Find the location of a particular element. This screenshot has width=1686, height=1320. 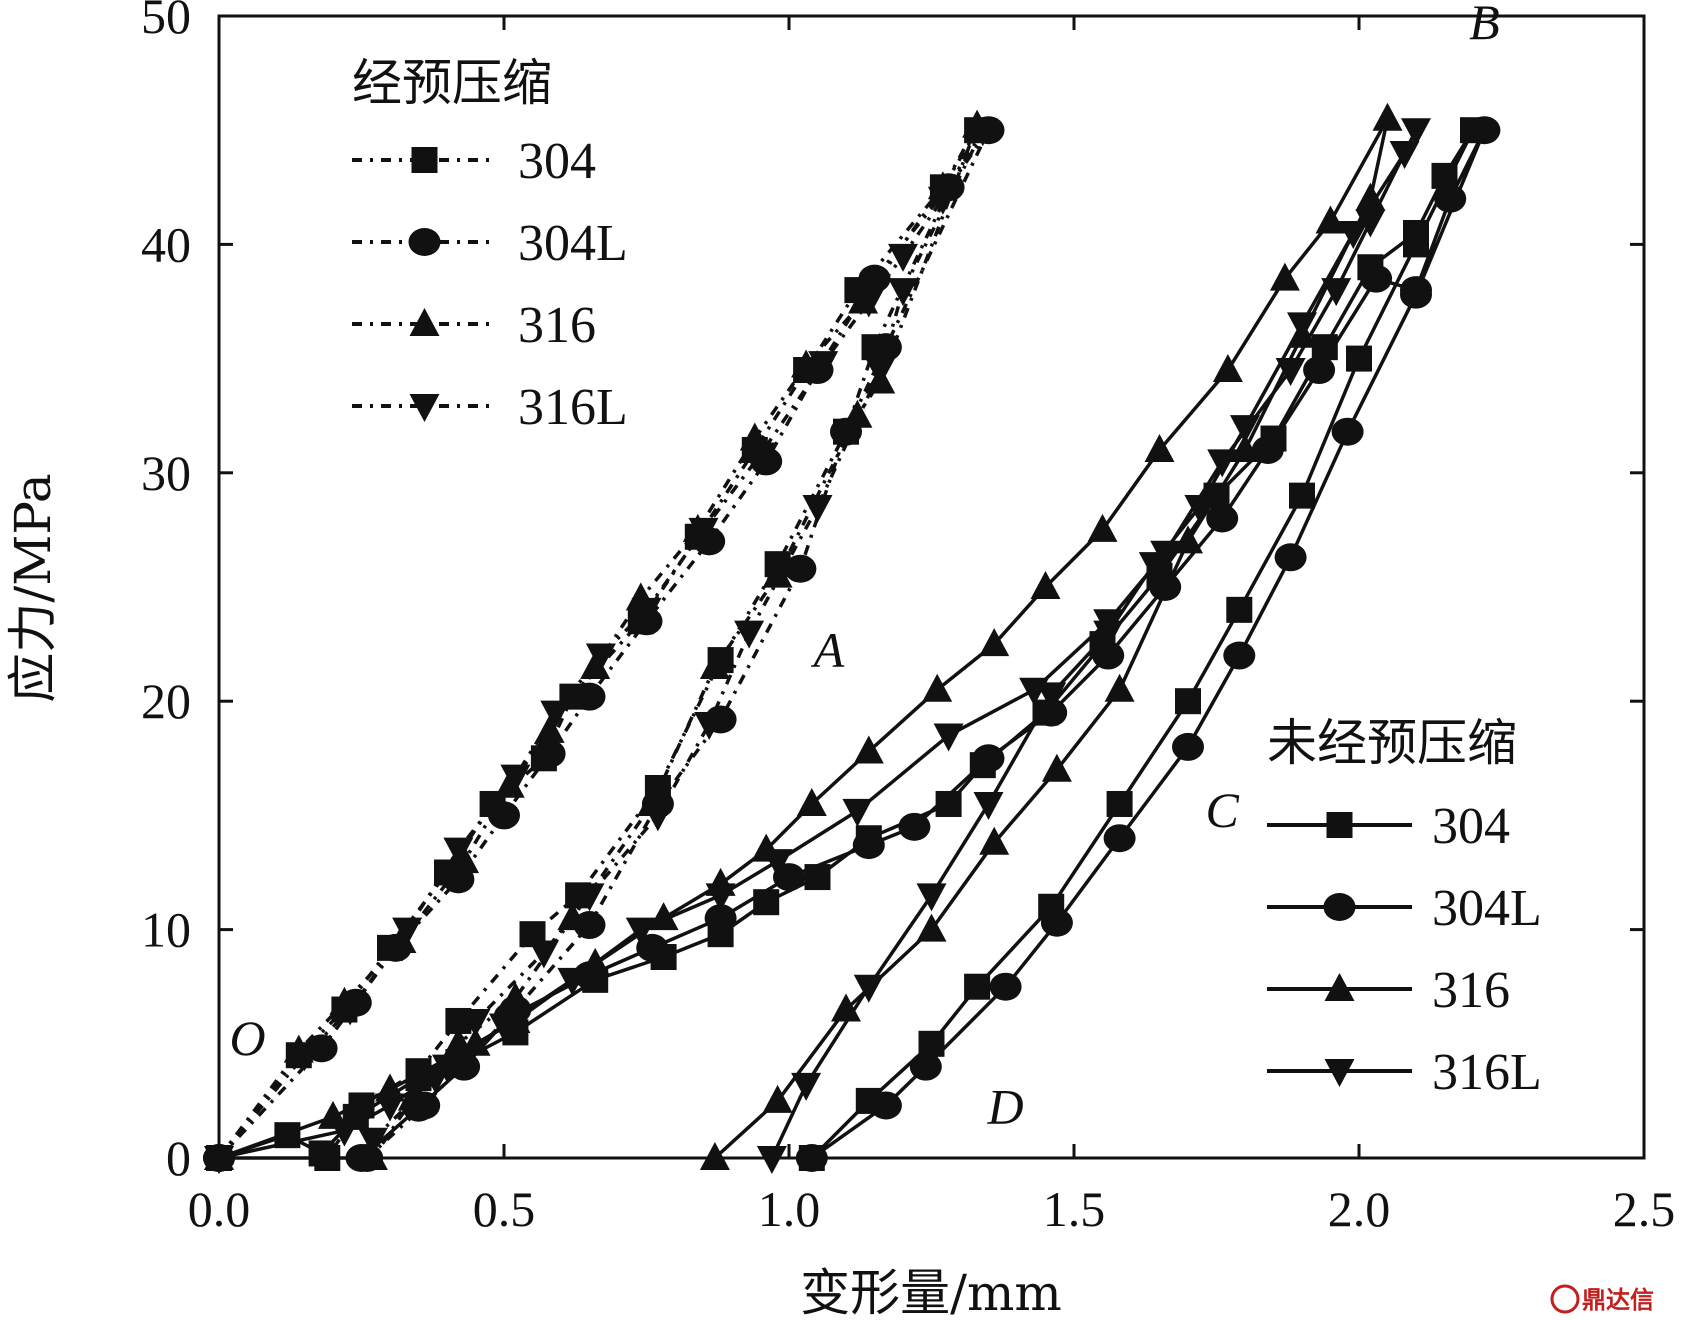

x-tick-label: 1.0 is located at coordinates (789, 1209).